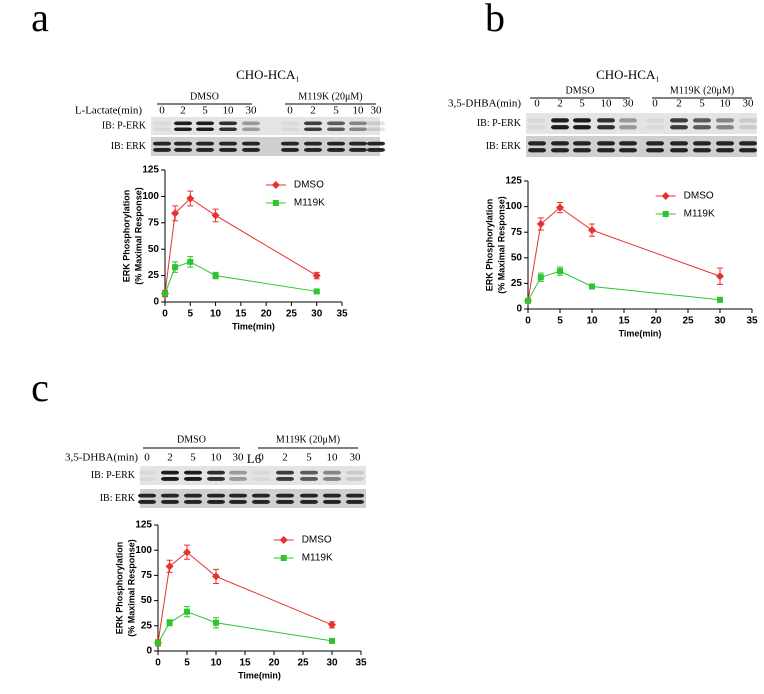 The height and width of the screenshot is (694, 764). Describe the element at coordinates (40, 20) in the screenshot. I see `panel-letter: a` at that location.